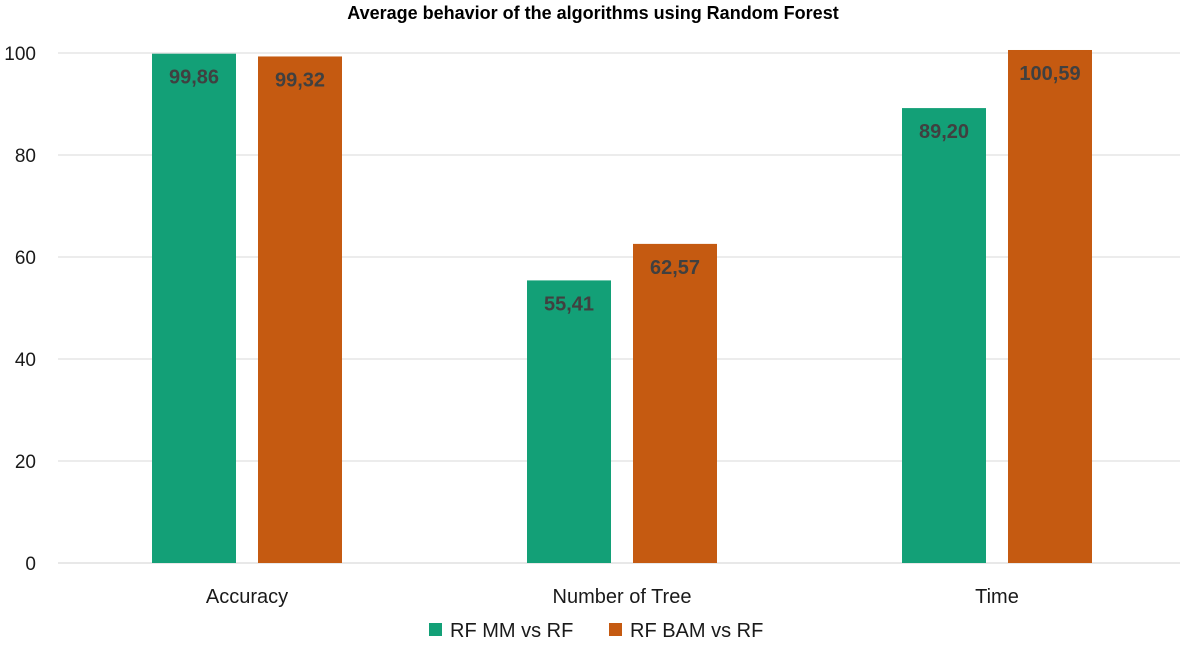 This screenshot has height=645, width=1185. What do you see at coordinates (622, 597) in the screenshot?
I see `category-label: Number of Tree` at bounding box center [622, 597].